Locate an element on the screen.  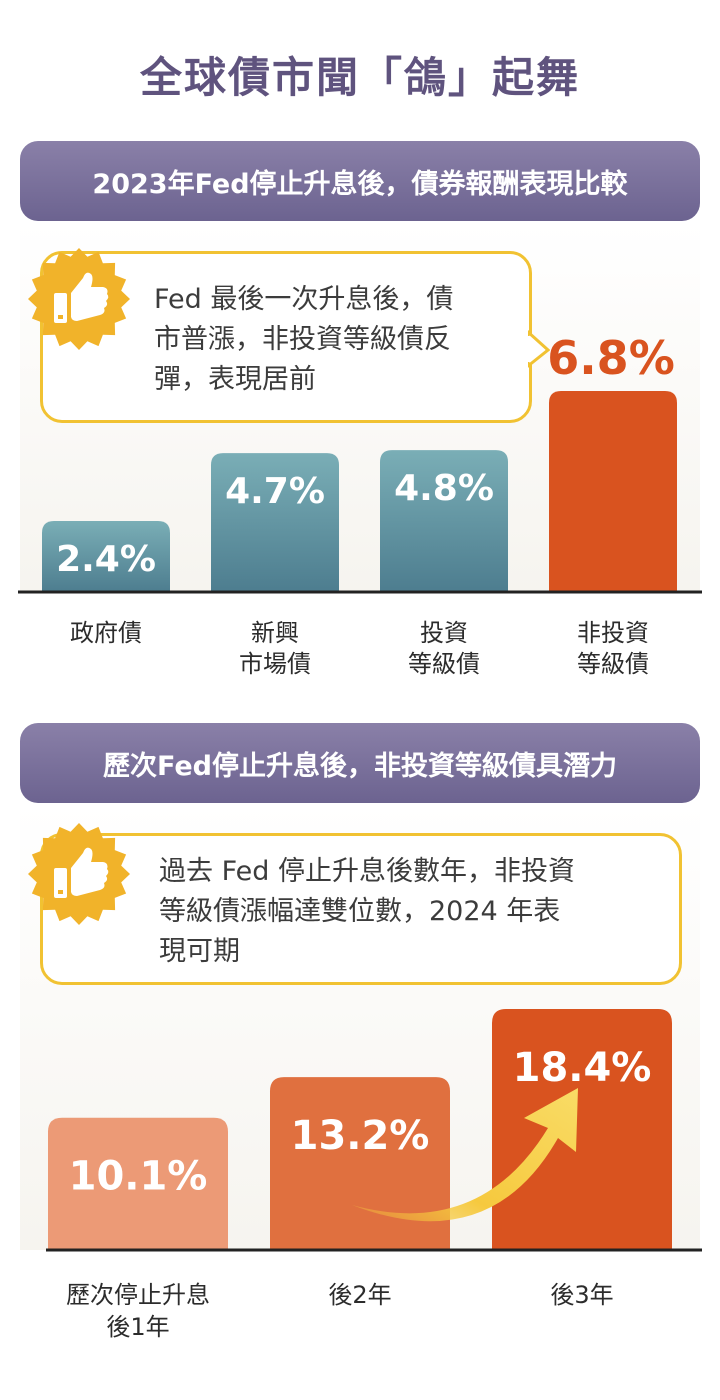
upward-arrow is located at coordinates (465, 1155).